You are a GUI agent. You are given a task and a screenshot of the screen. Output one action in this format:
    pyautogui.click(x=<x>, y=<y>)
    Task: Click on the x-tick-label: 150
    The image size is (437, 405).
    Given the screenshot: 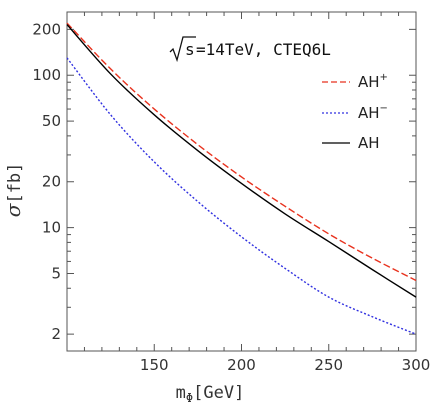 What is the action you would take?
    pyautogui.click(x=154, y=365)
    